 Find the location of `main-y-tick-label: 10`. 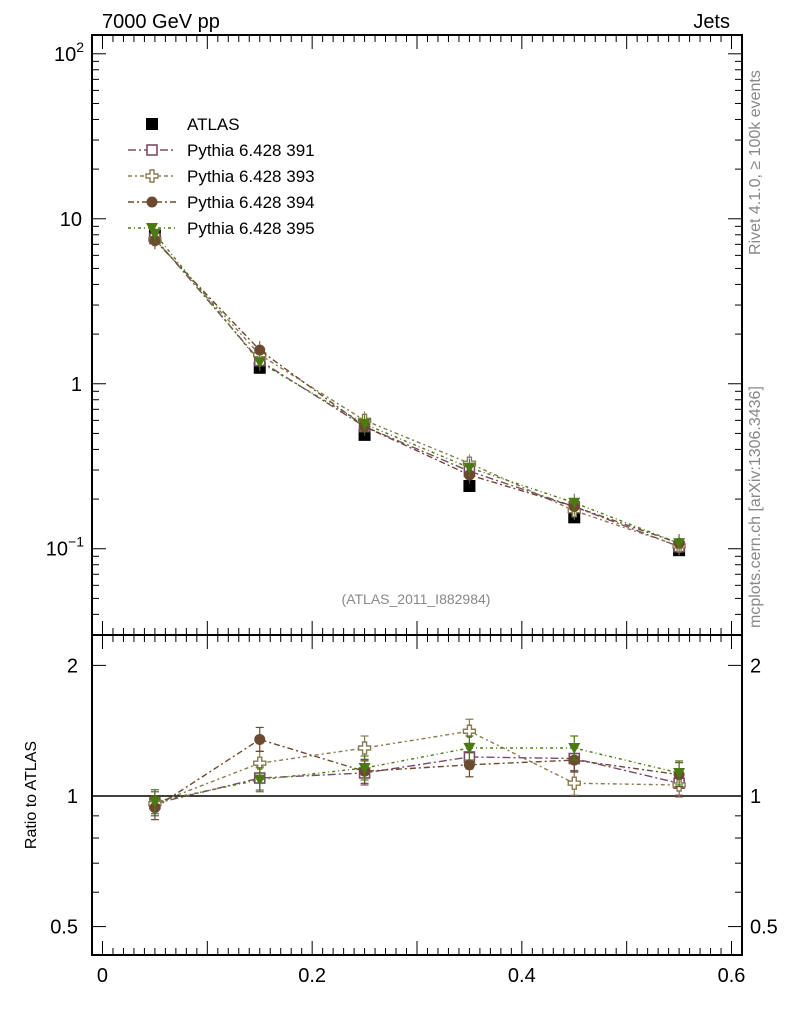

main-y-tick-label: 10 is located at coordinates (71, 220).